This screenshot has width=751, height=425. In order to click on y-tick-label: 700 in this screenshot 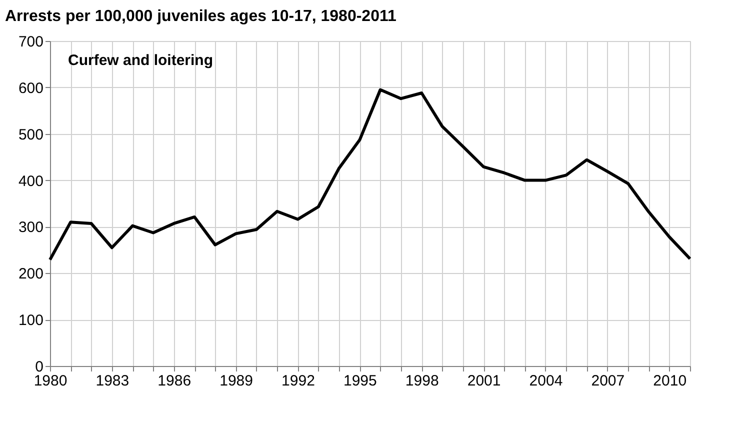, I will do `click(31, 42)`.